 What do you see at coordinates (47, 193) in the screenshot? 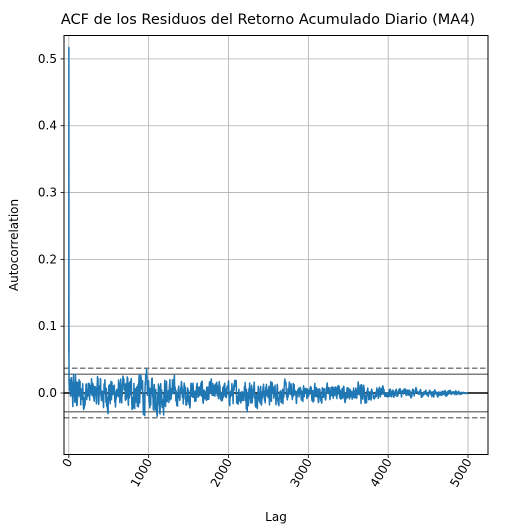
I see `y-tick-label-3: 0.3` at bounding box center [47, 193].